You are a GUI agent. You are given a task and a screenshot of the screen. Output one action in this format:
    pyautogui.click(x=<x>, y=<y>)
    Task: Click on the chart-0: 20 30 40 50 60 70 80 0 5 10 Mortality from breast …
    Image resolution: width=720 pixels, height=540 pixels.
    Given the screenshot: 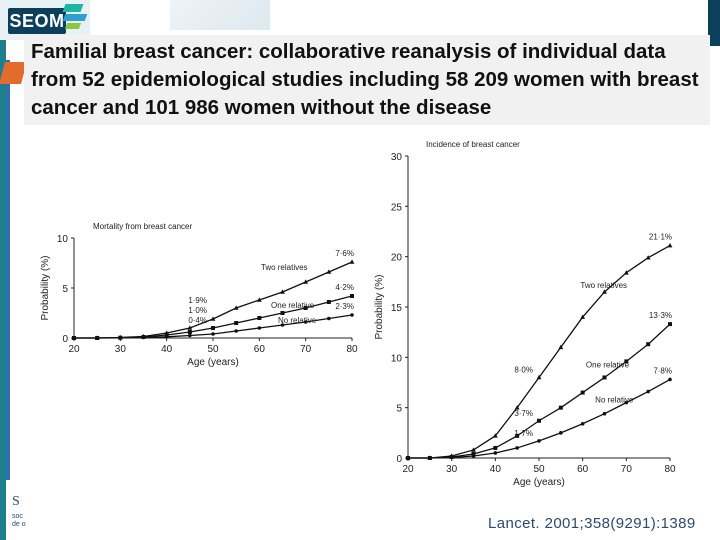 What is the action you would take?
    pyautogui.click(x=199, y=295)
    